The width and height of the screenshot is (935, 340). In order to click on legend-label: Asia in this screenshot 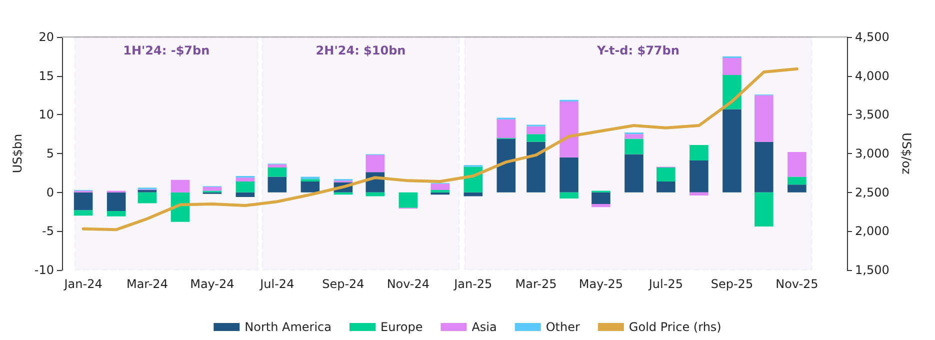, I will do `click(484, 327)`.